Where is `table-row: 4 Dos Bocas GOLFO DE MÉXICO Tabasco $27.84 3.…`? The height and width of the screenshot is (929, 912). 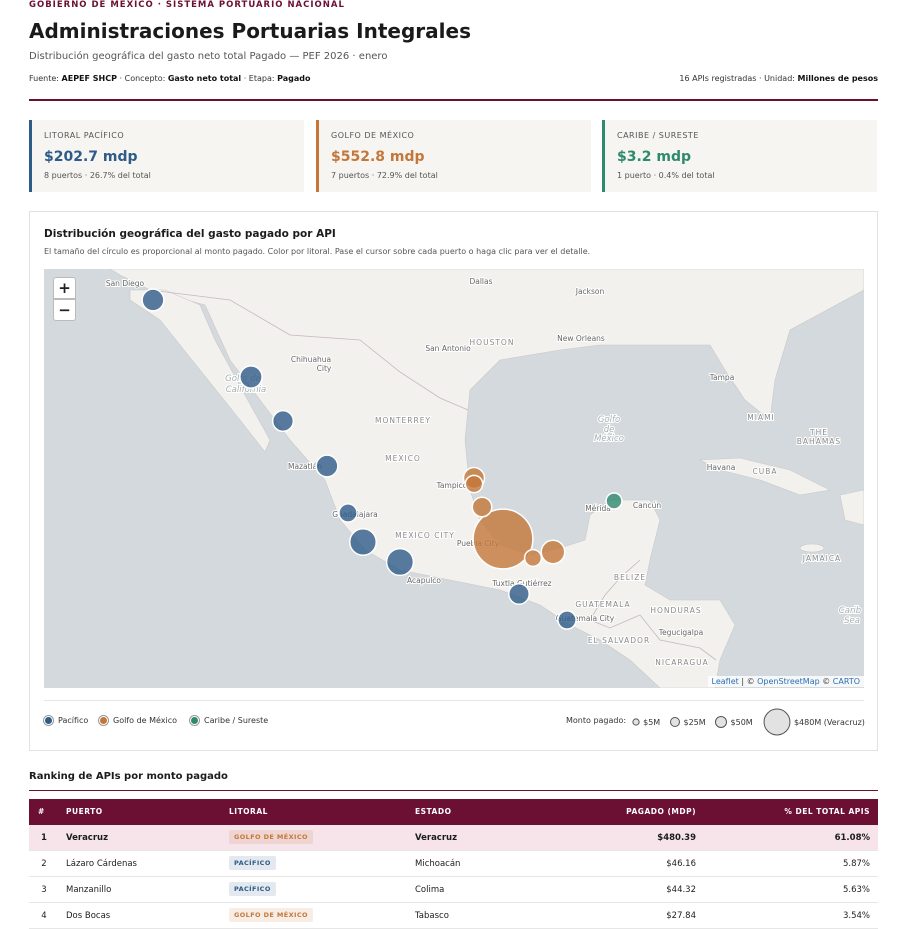
table-row: 4 Dos Bocas GOLFO DE MÉXICO Tabasco $27.84 3.… is located at coordinates (453, 916).